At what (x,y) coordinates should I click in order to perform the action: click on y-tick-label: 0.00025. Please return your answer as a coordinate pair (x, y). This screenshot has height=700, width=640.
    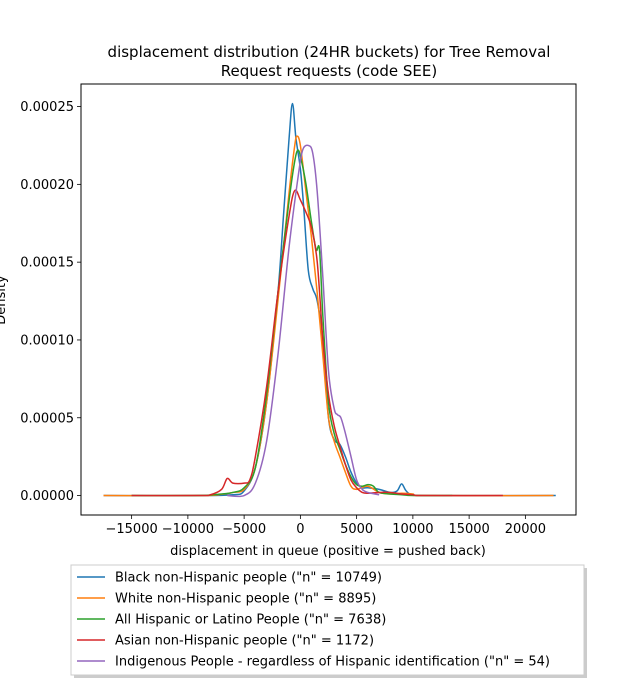
    Looking at the image, I should click on (47, 107).